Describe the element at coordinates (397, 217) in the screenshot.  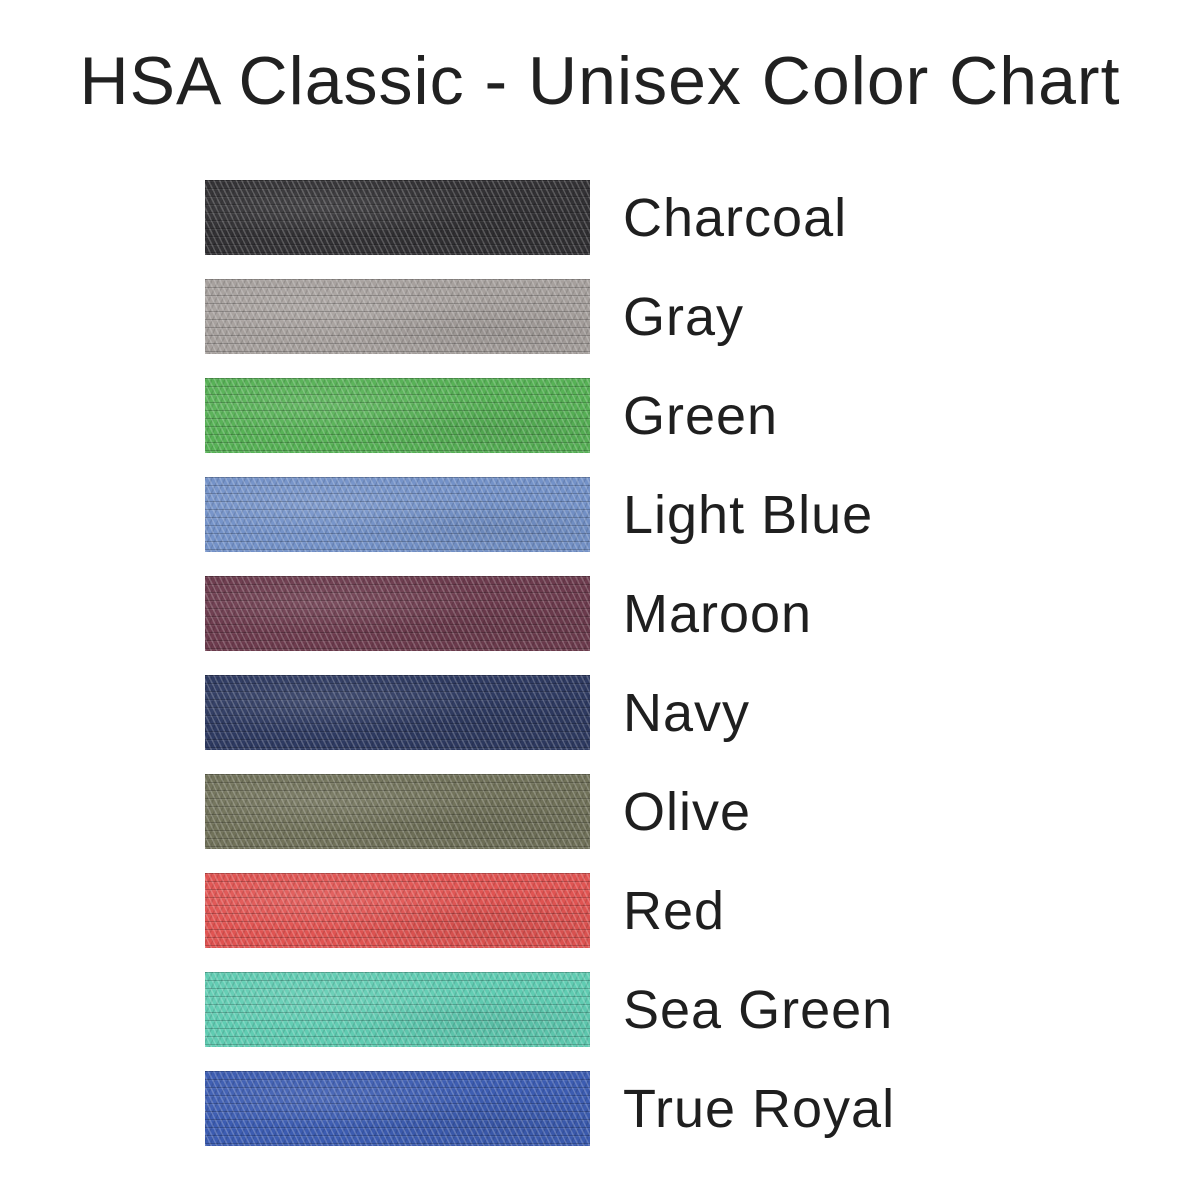
I see `swatch-charcoal` at that location.